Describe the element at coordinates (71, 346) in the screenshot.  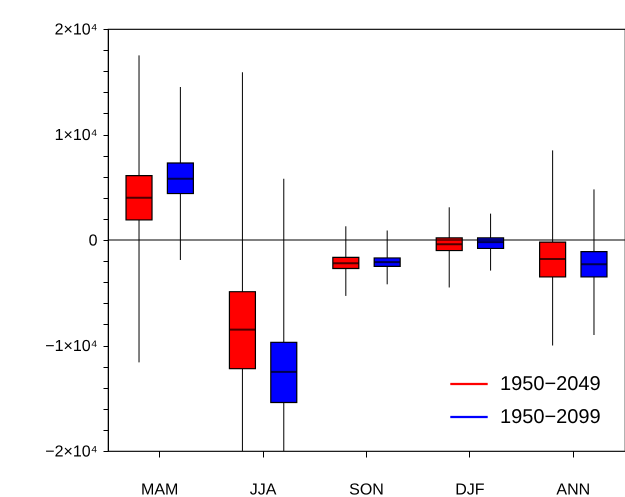
I see `y-tick-label: −1×10⁴` at that location.